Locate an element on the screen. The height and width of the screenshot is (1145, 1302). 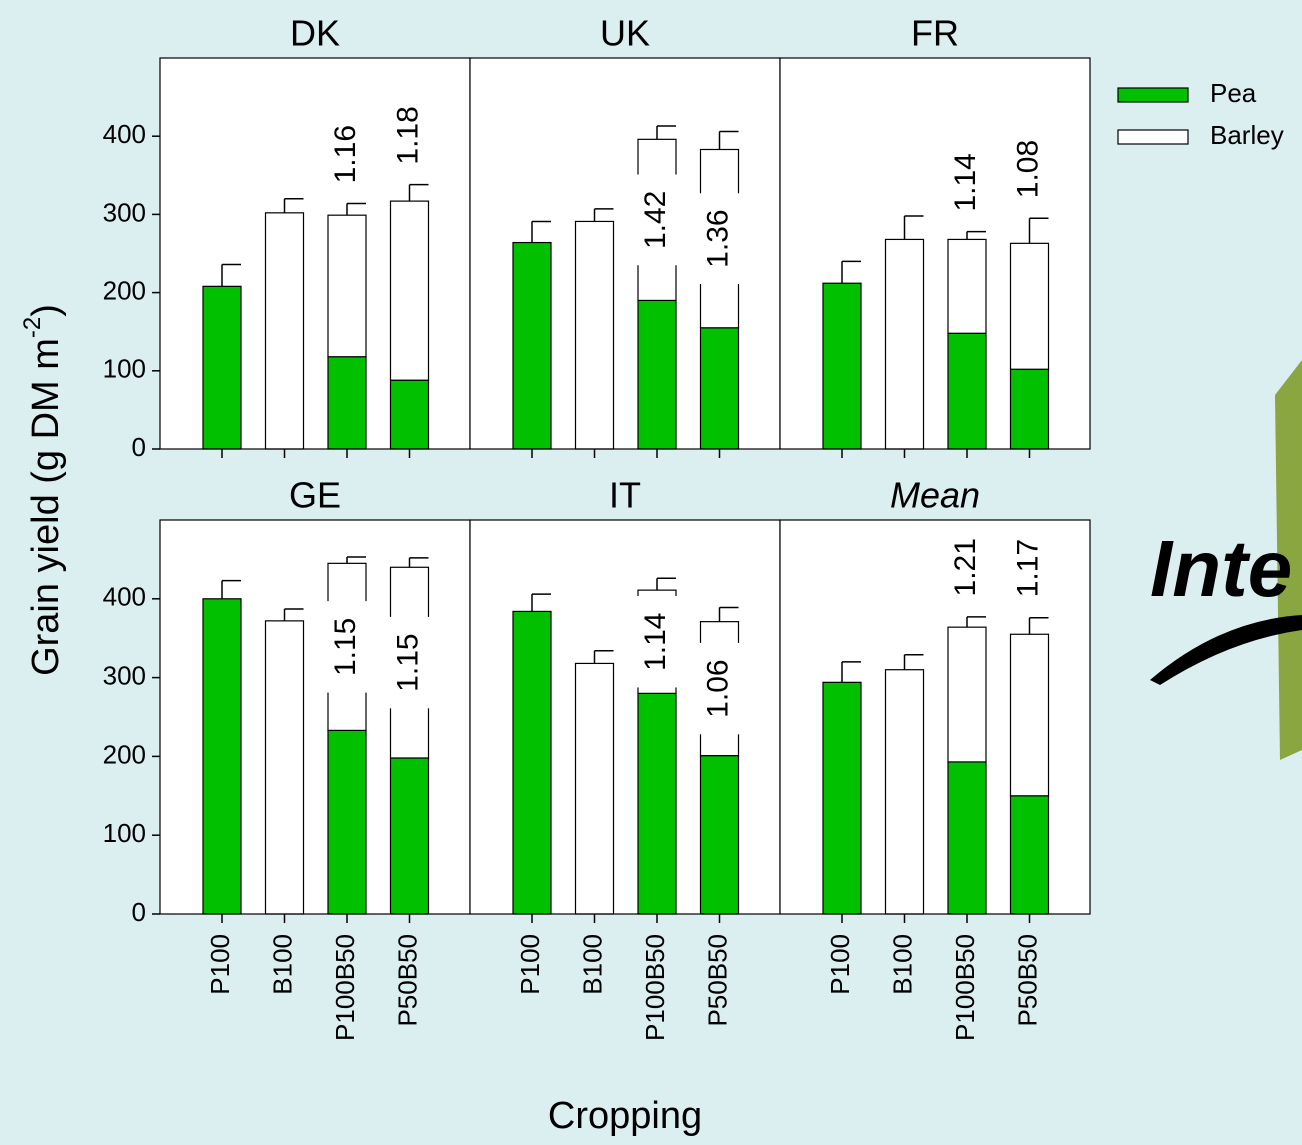
ler-label: 1.42 is located at coordinates (655, 220).